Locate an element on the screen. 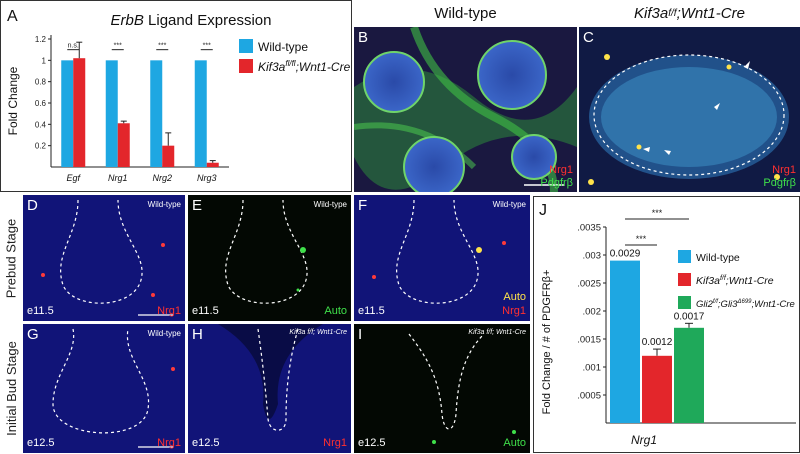 This screenshot has width=800, height=454. y-tick-label: .001 is located at coordinates (592, 368).